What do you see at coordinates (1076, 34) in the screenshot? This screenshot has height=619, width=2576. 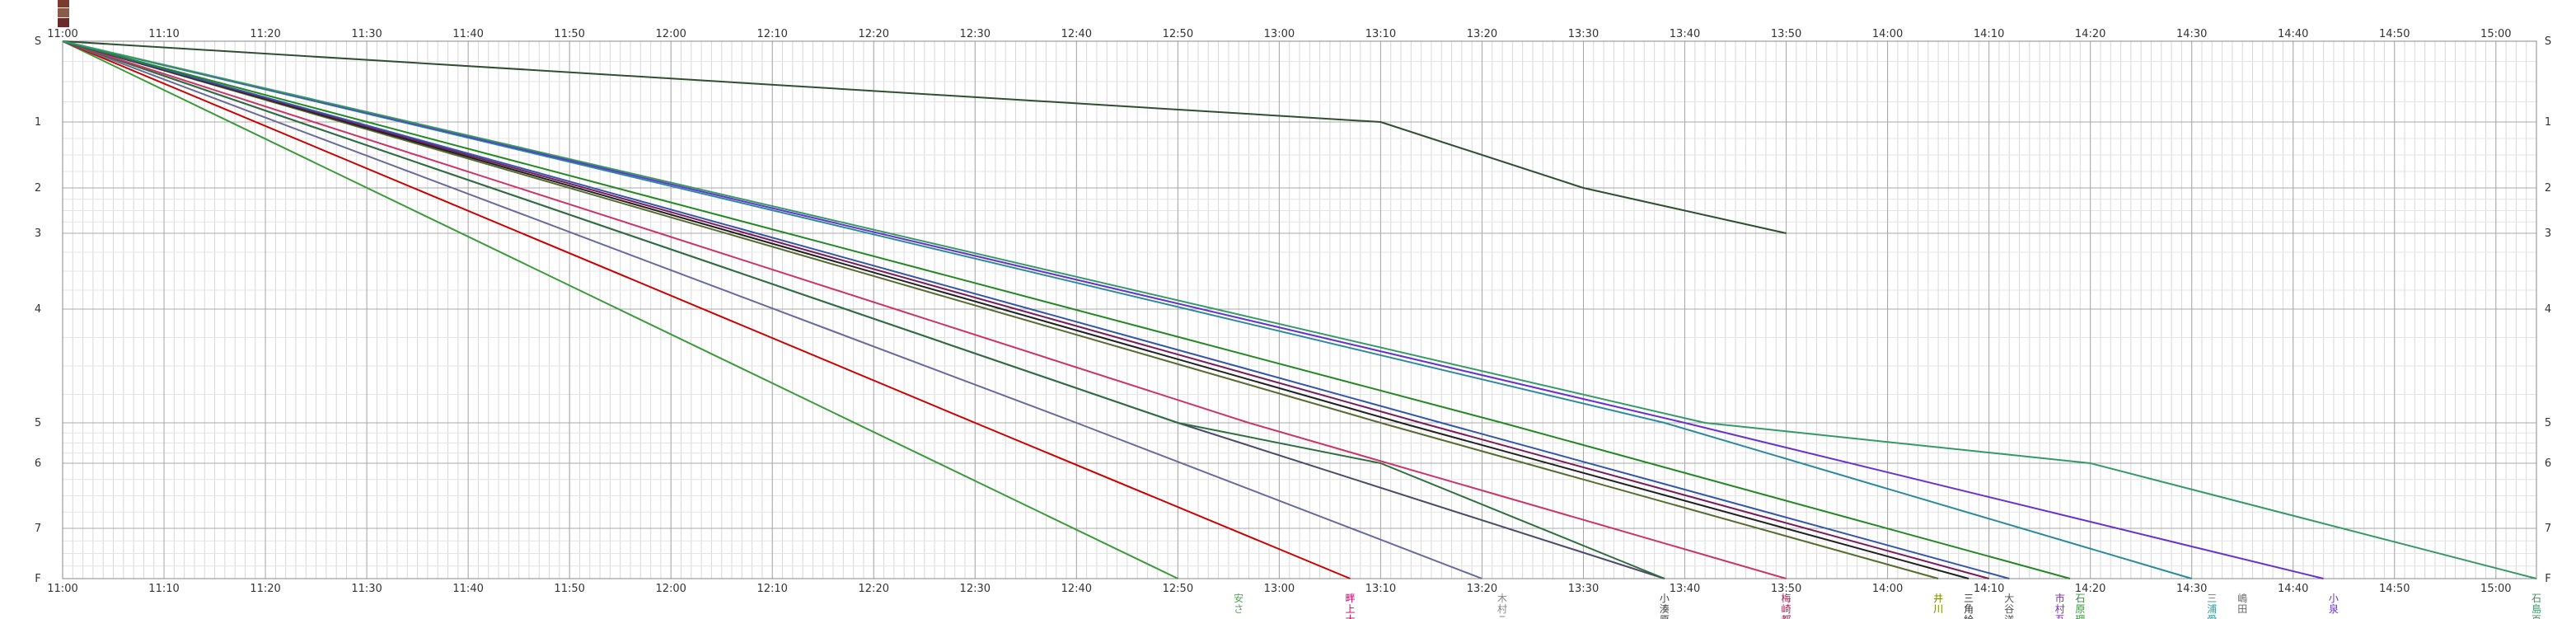 I see `x-tick-label-top: 12:40` at bounding box center [1076, 34].